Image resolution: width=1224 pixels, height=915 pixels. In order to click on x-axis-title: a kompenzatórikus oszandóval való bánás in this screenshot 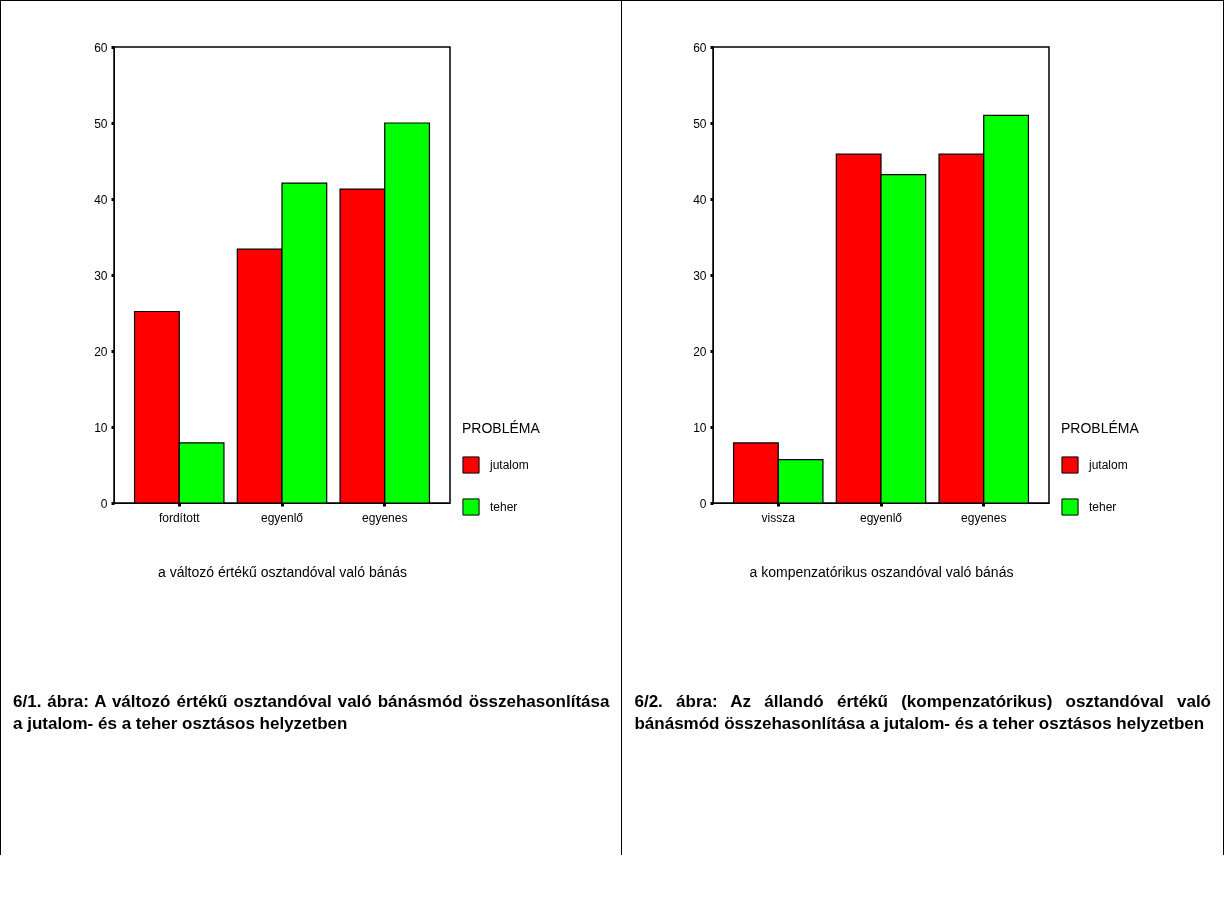, I will do `click(882, 571)`.